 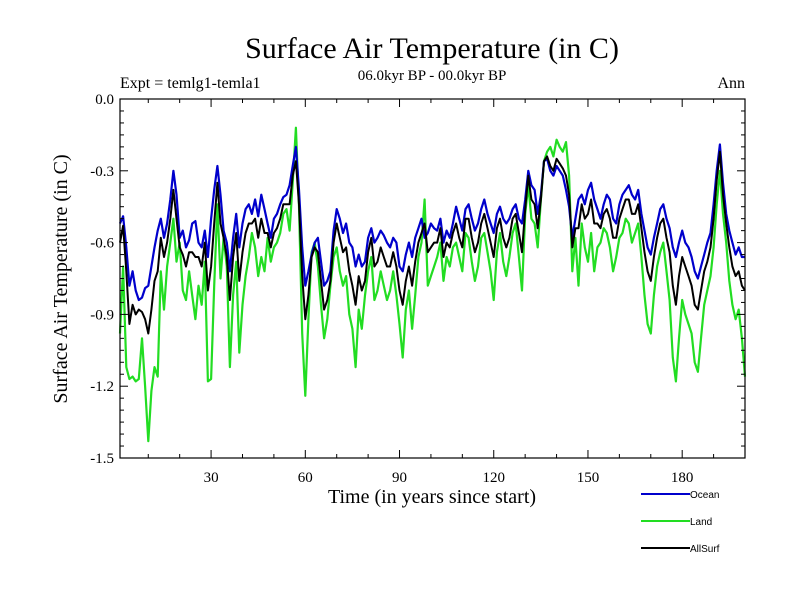 I want to click on y-tick-label: 0.0, so click(x=104, y=100).